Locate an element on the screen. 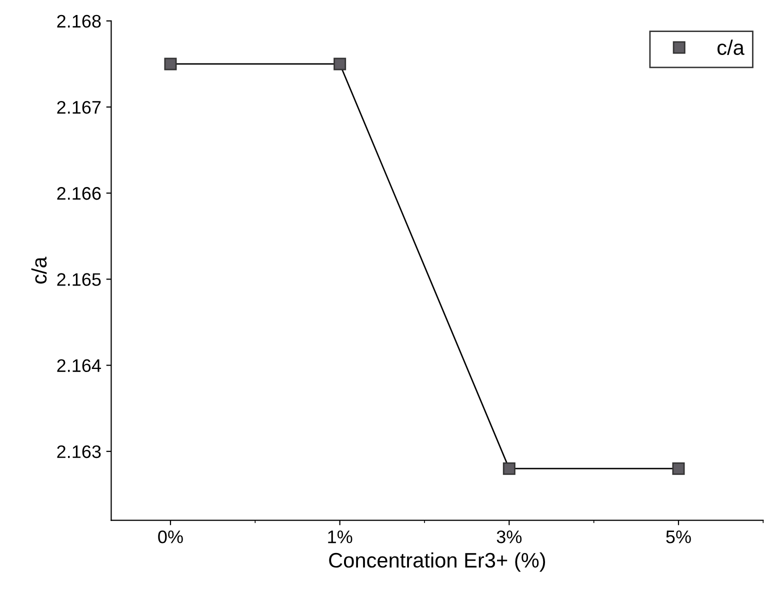  y-tick-label: 2.166 is located at coordinates (79, 193).